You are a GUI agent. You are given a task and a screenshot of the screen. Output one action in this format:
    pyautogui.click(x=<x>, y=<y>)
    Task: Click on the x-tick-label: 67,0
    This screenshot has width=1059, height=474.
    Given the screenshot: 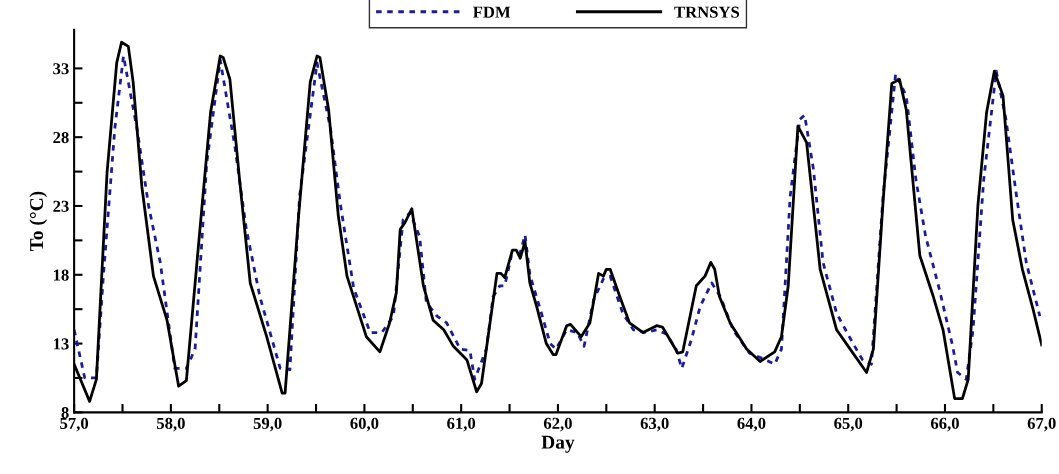 What is the action you would take?
    pyautogui.click(x=1041, y=424)
    